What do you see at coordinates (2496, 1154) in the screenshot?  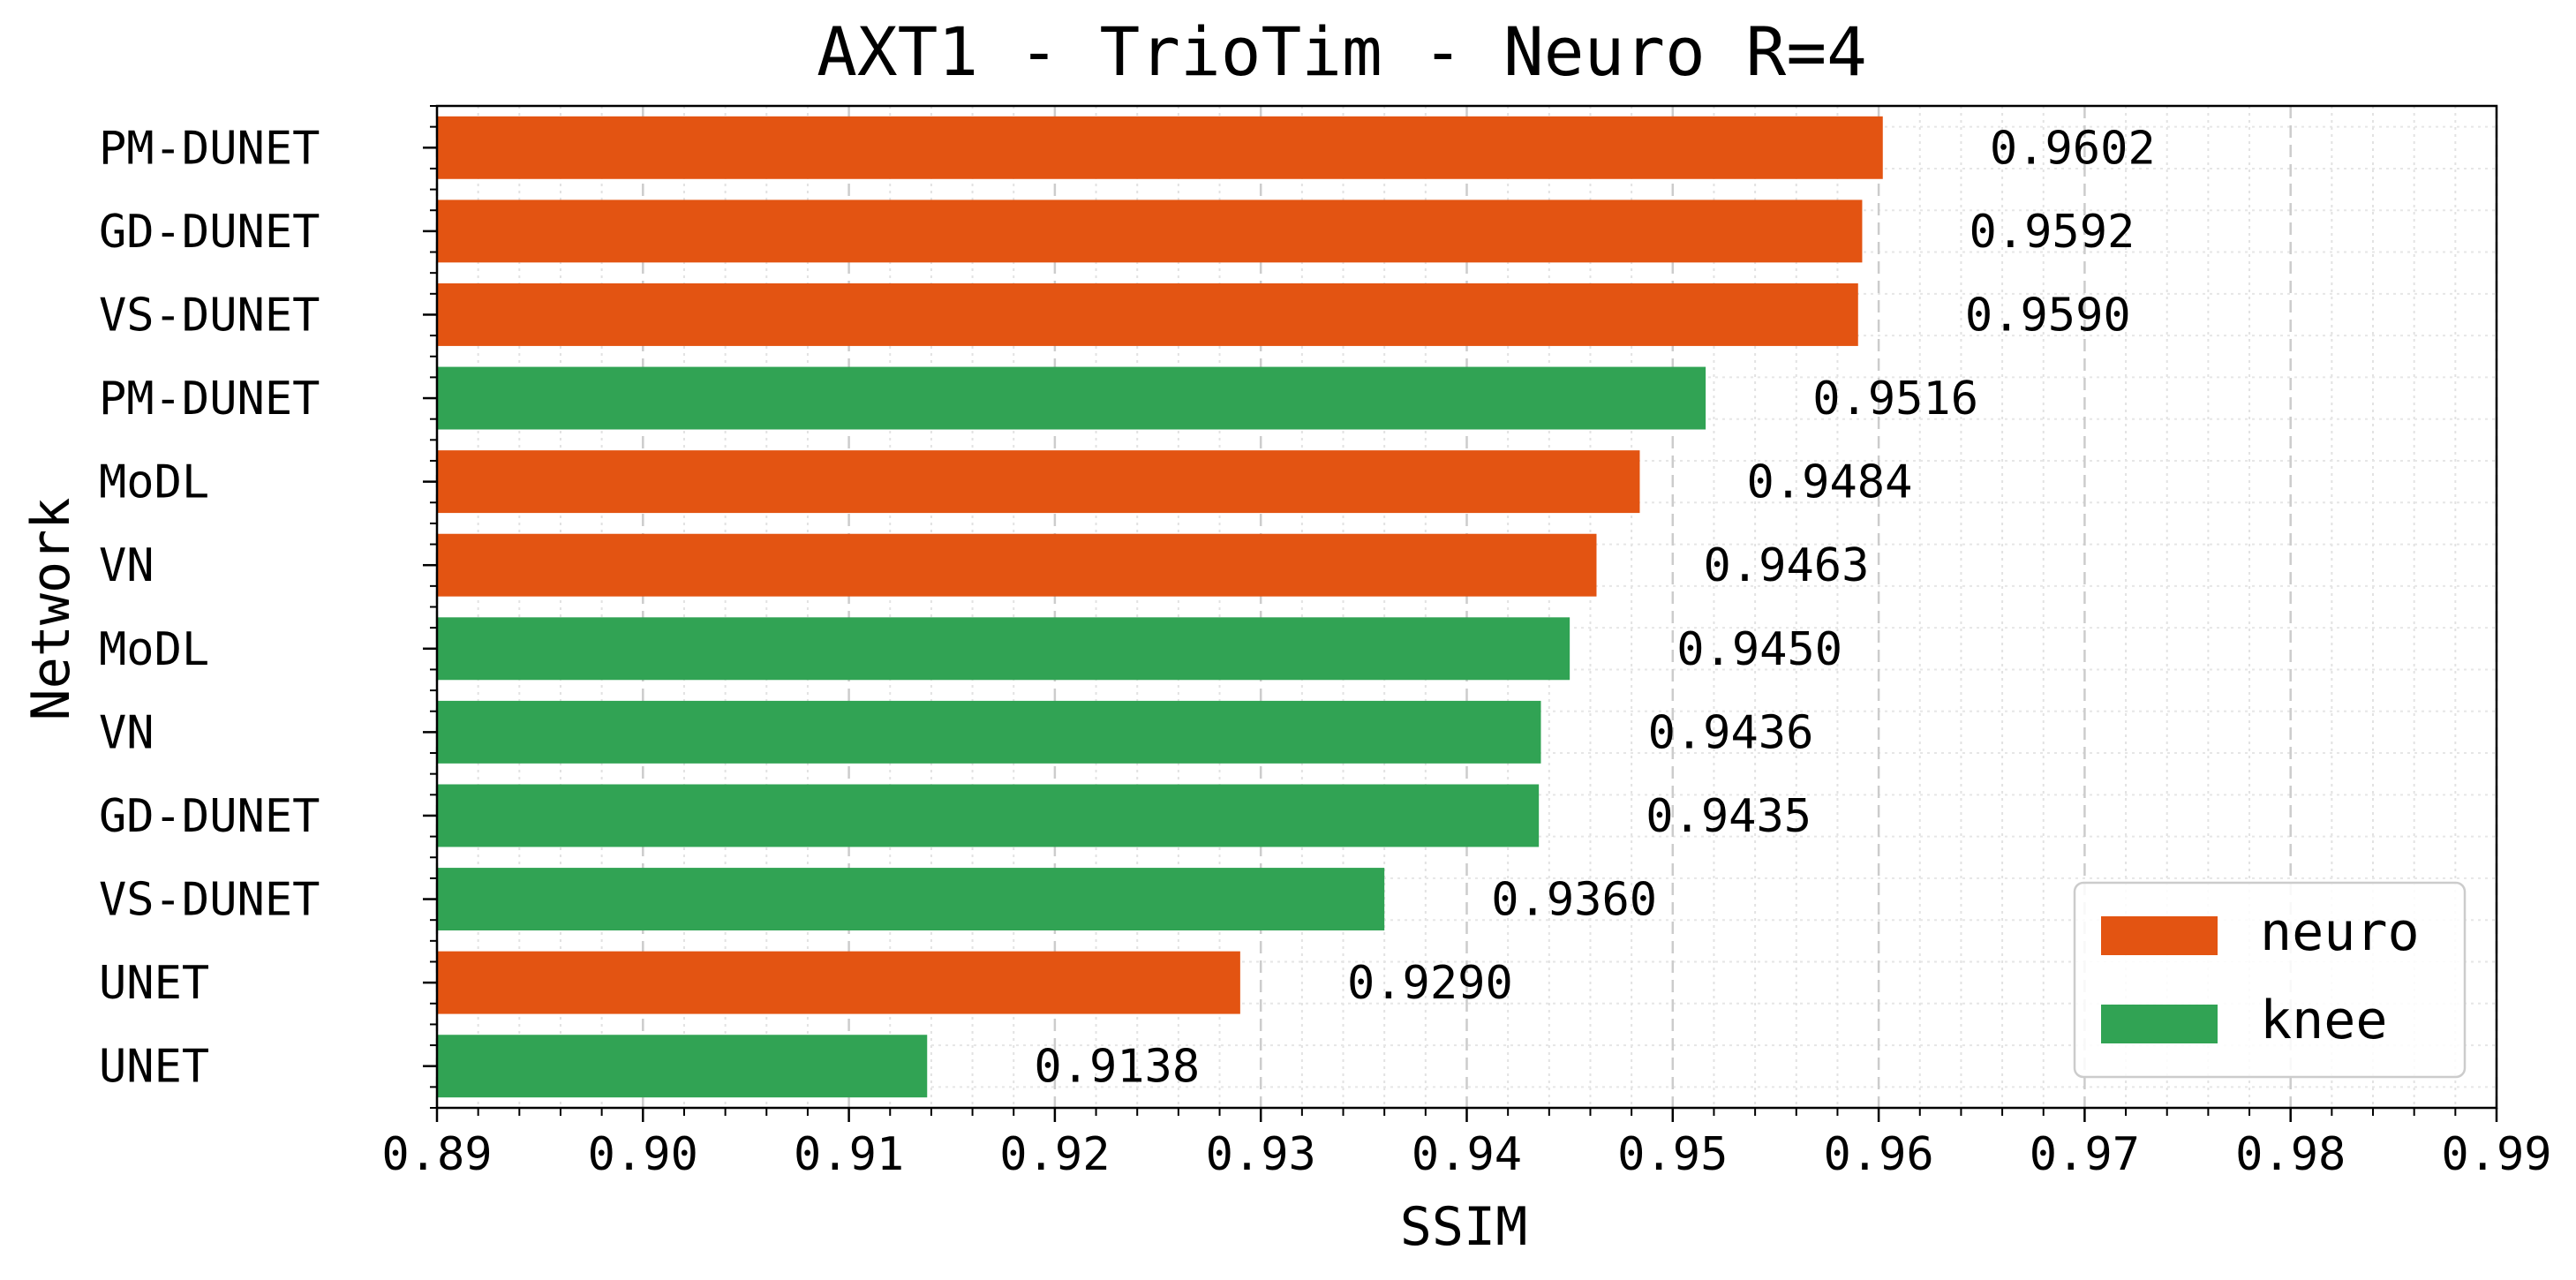 I see `x-tick-label: 0.99` at bounding box center [2496, 1154].